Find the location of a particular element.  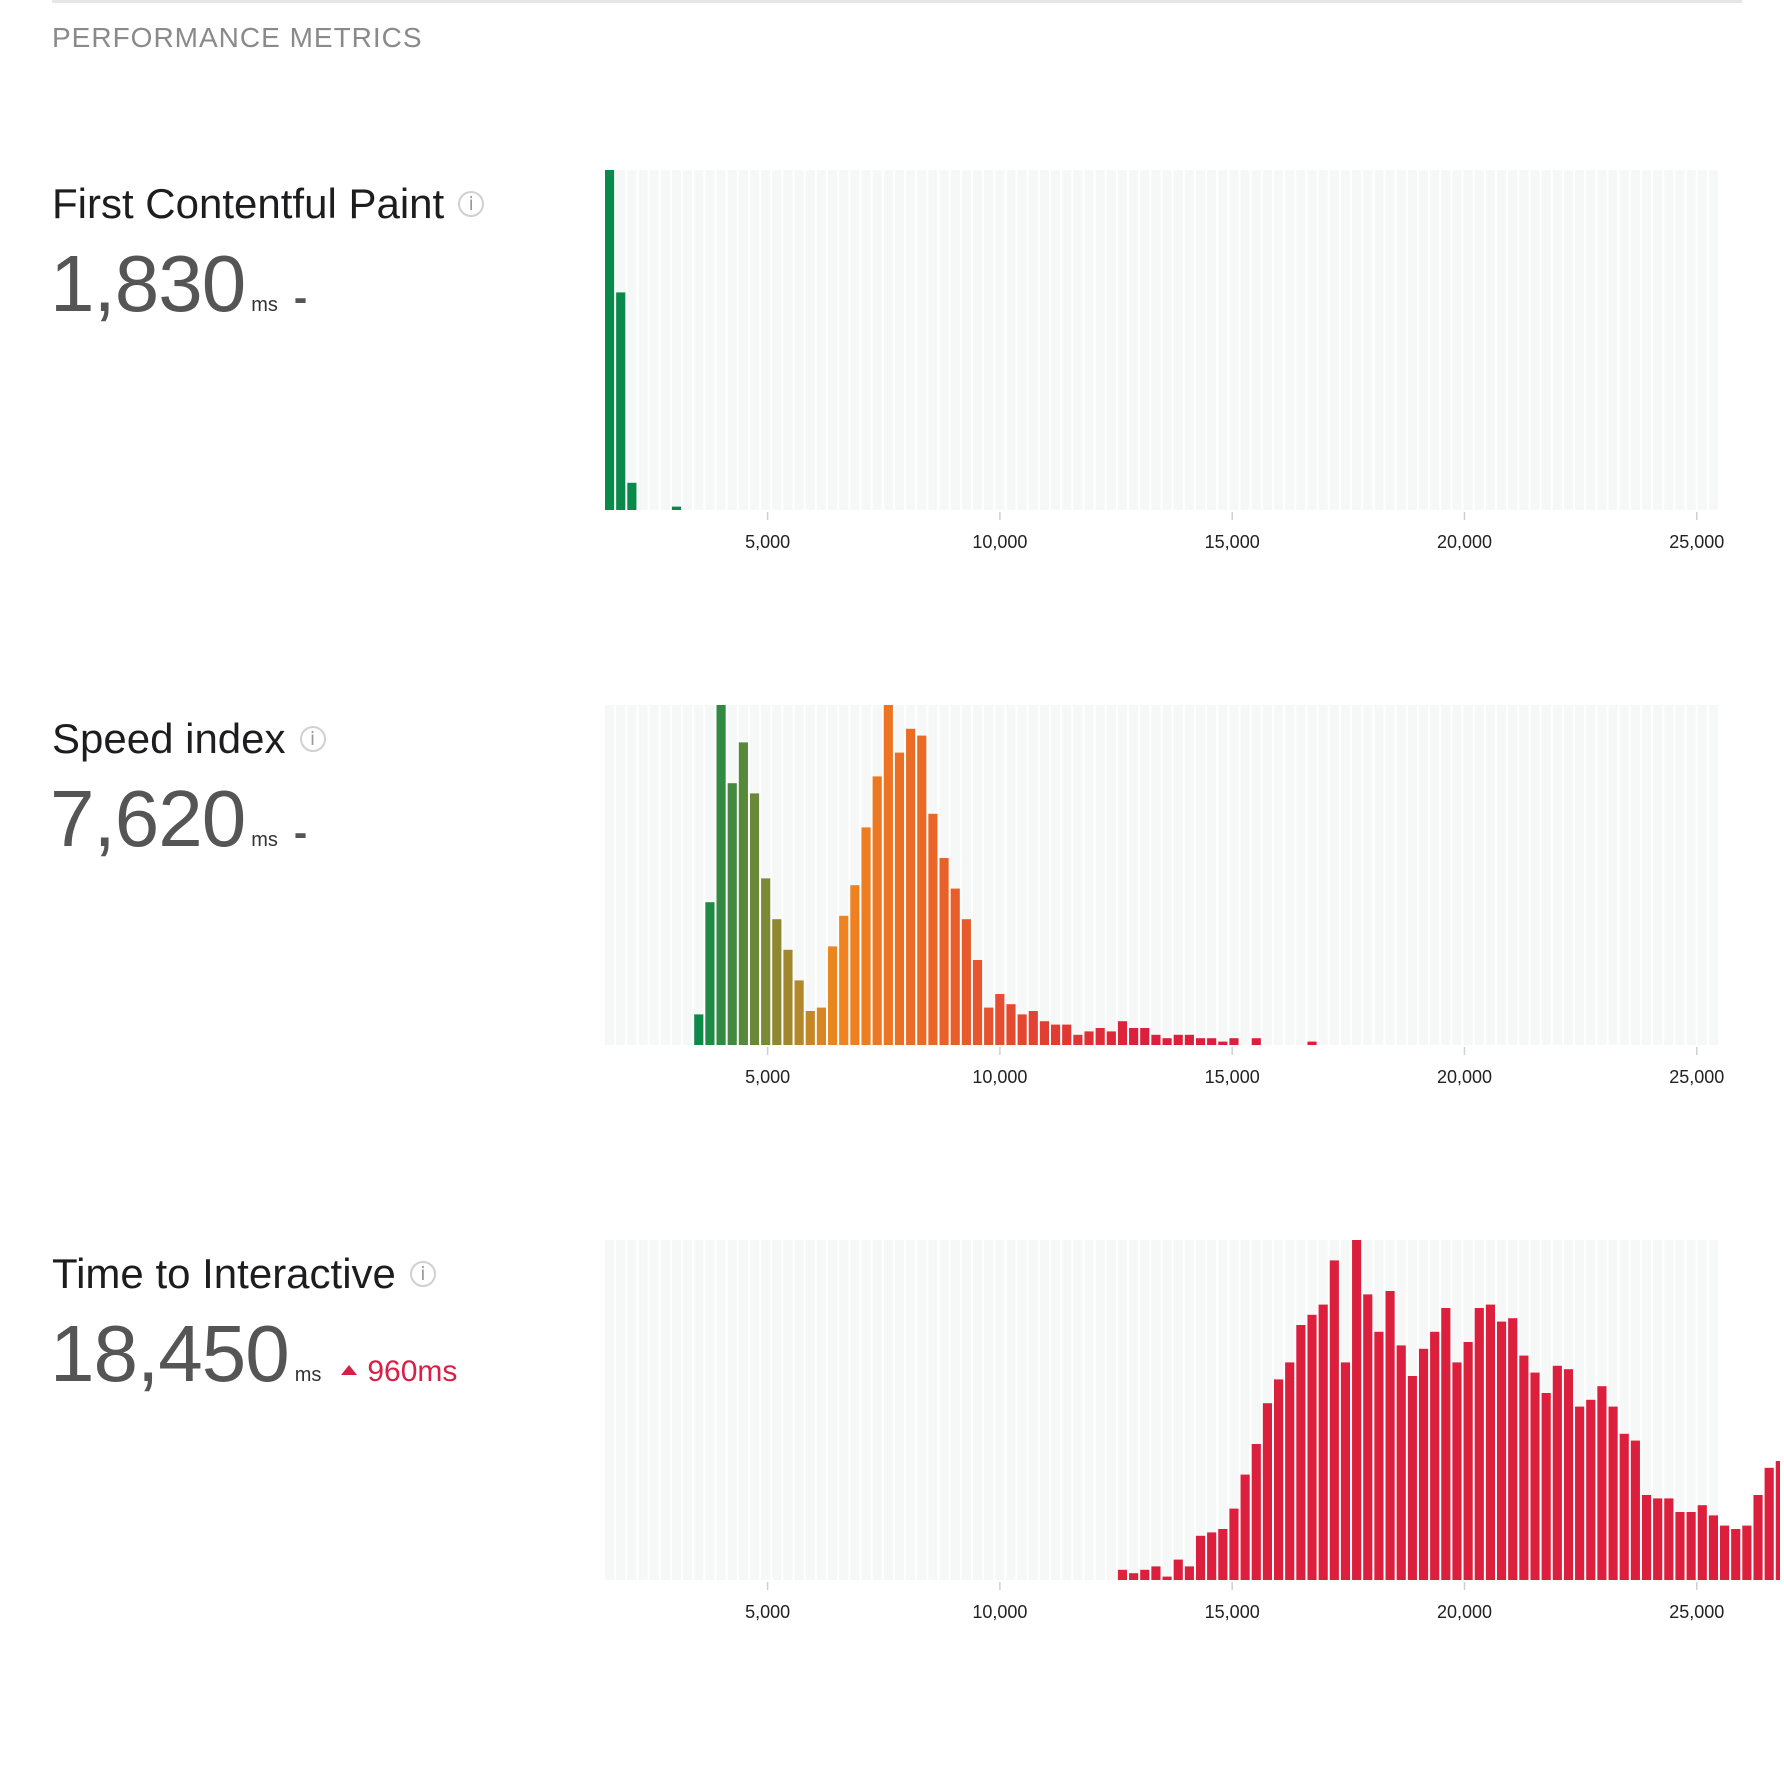

x-tick-label: 20,000 is located at coordinates (1464, 1612).